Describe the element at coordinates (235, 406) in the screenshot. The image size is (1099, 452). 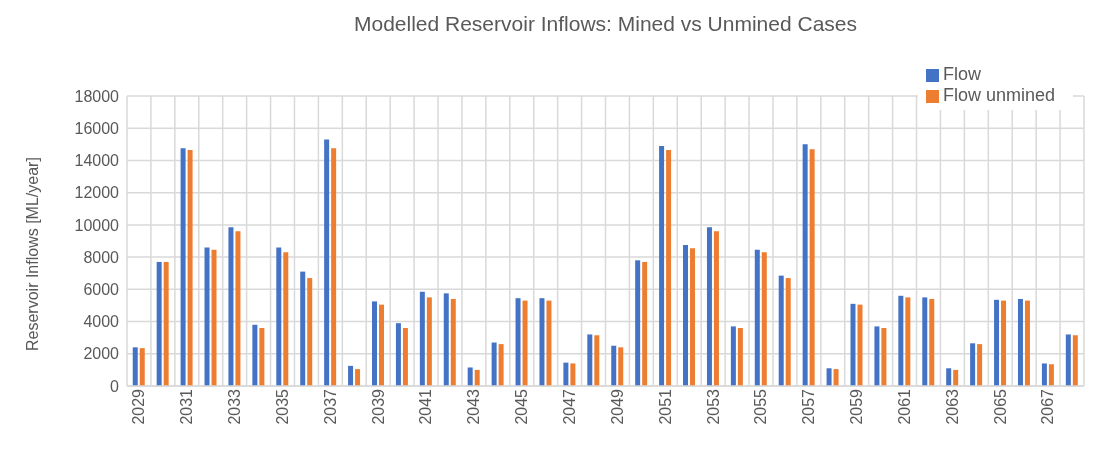
I see `x-tick-label: 2033` at that location.